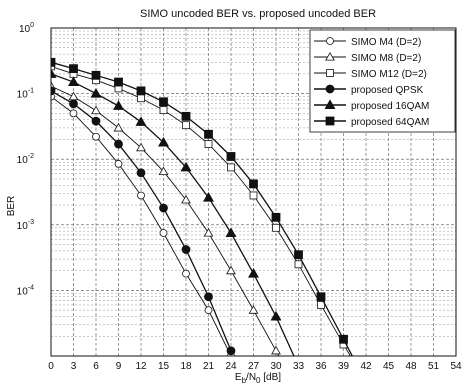 This screenshot has width=467, height=384. What do you see at coordinates (386, 58) in the screenshot?
I see `legend-entry: SIMO M8 (D=2)` at bounding box center [386, 58].